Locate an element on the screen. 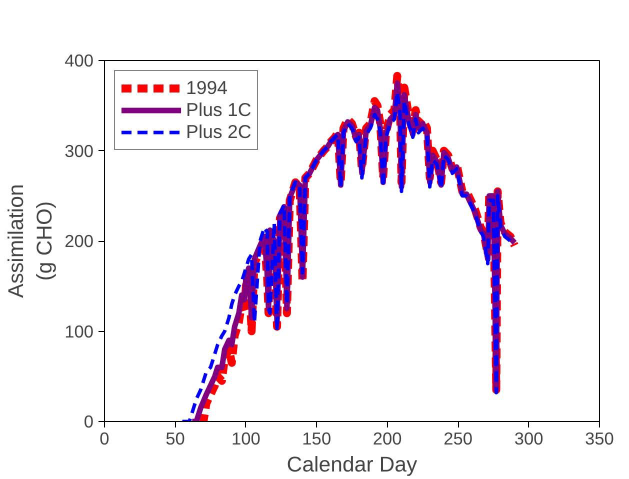 The height and width of the screenshot is (479, 629). y-tick-label: 200 is located at coordinates (79, 241).